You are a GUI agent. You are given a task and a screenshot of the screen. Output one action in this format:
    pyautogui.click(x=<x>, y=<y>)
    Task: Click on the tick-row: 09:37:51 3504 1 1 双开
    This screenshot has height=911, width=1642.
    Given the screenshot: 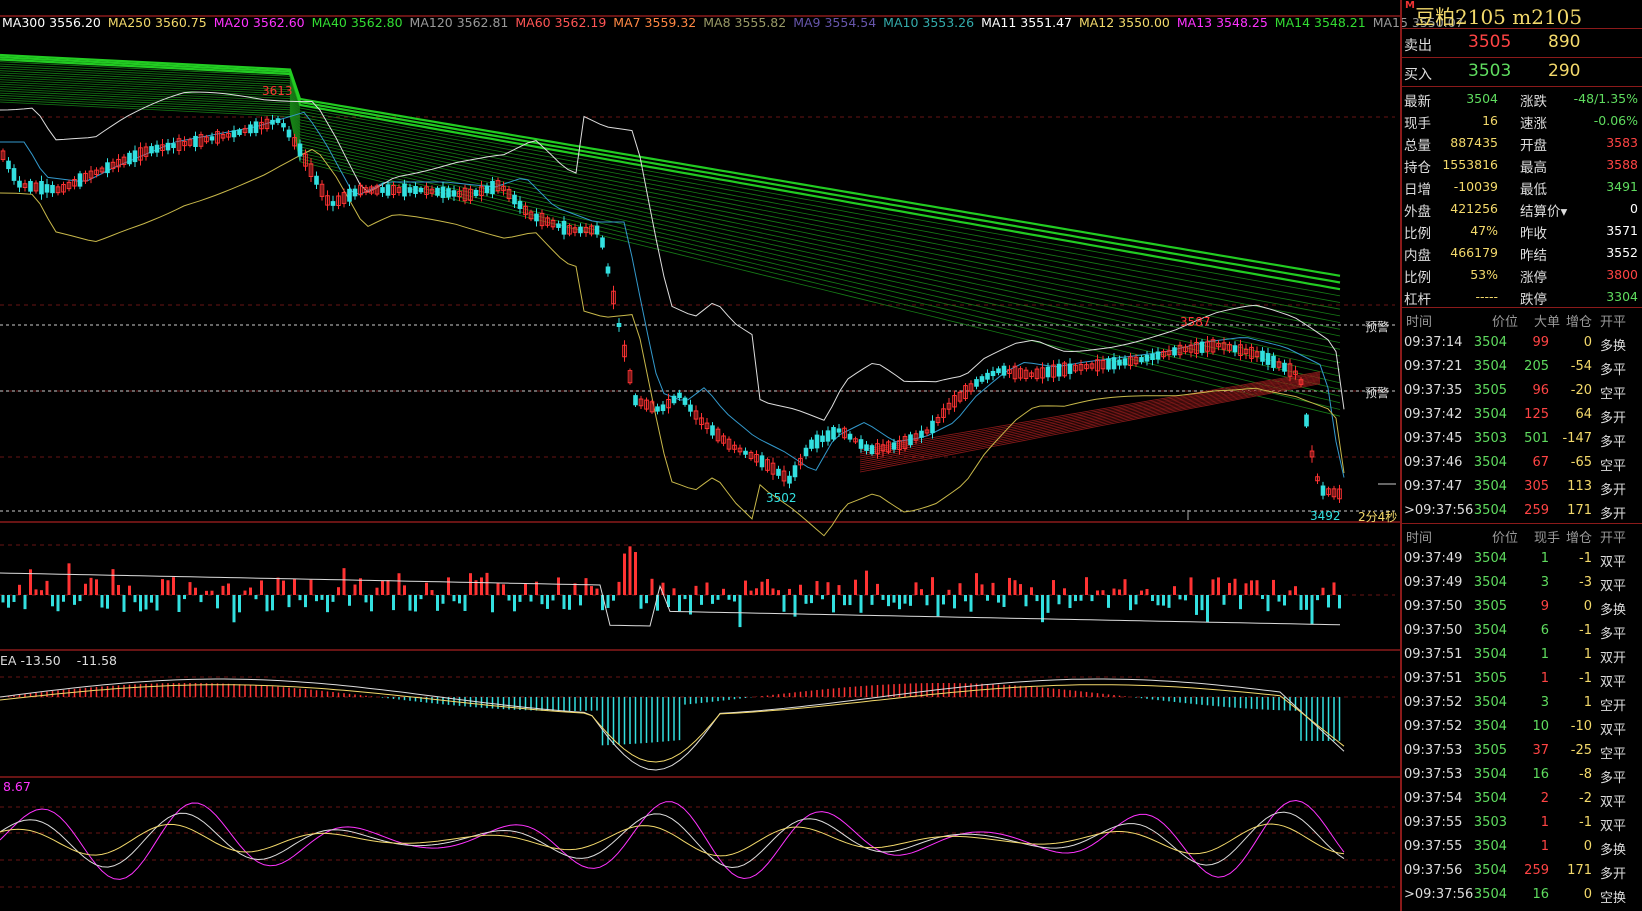 What is the action you would take?
    pyautogui.click(x=1522, y=654)
    